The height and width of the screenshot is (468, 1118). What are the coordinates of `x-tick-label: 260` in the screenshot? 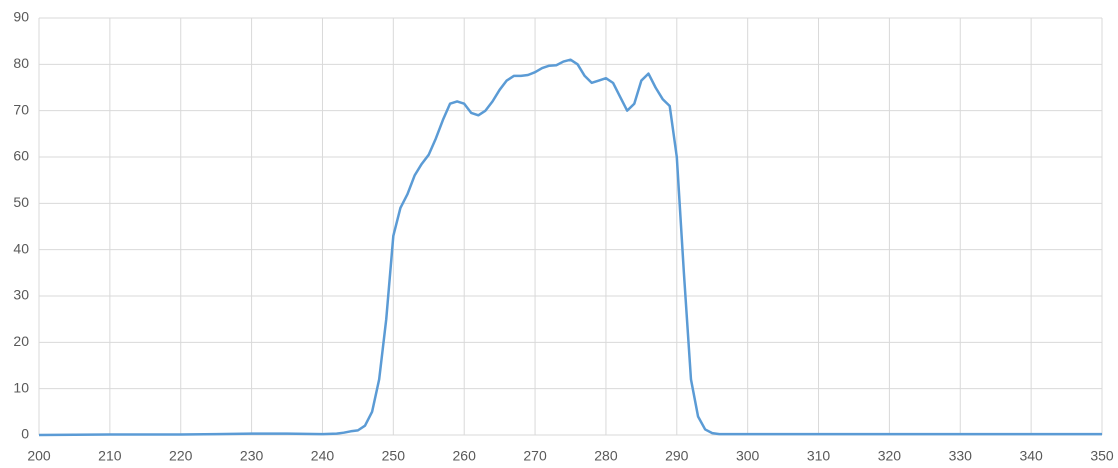 It's located at (465, 456).